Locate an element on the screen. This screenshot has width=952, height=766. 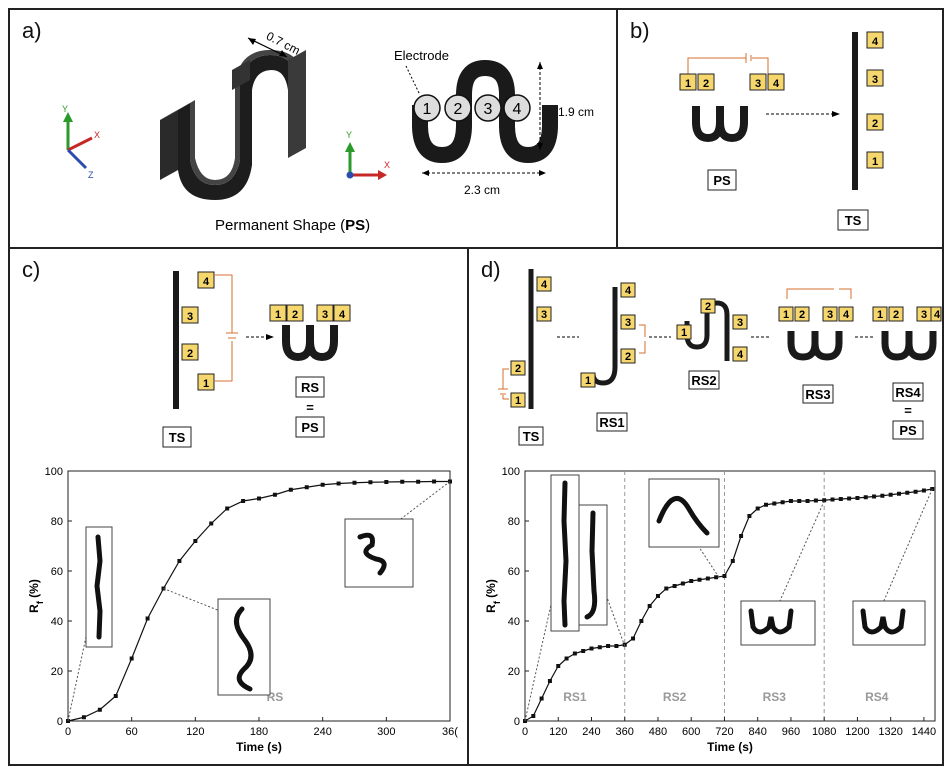
ps-tag-2: 2 is located at coordinates (706, 84).